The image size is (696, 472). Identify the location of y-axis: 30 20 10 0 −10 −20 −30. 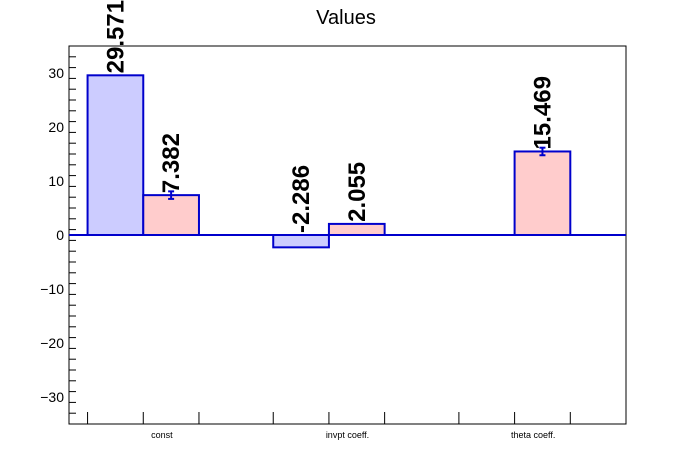
(58, 235).